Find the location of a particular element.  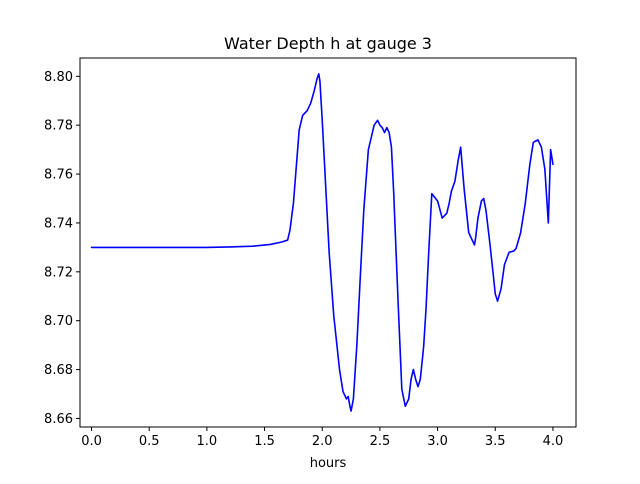

x-tick-label: 2.0 is located at coordinates (322, 441).